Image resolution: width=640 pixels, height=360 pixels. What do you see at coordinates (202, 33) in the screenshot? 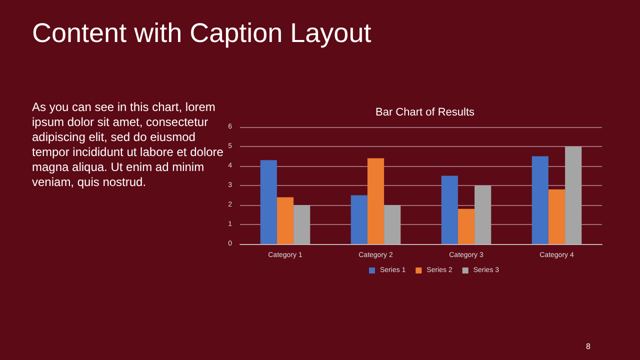
I see `text: Content with Caption Layout` at bounding box center [202, 33].